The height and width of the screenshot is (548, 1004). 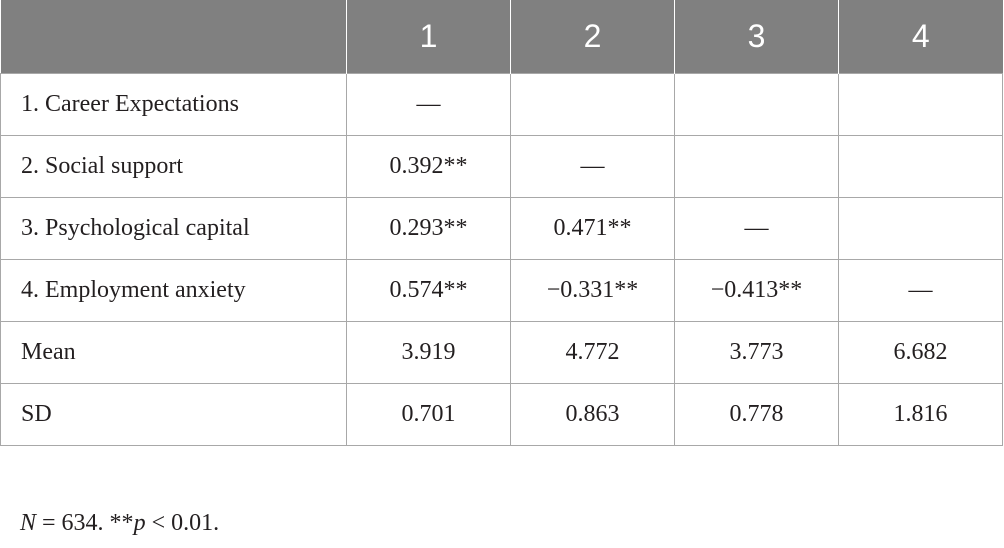 What do you see at coordinates (173, 414) in the screenshot?
I see `row-label: SD` at bounding box center [173, 414].